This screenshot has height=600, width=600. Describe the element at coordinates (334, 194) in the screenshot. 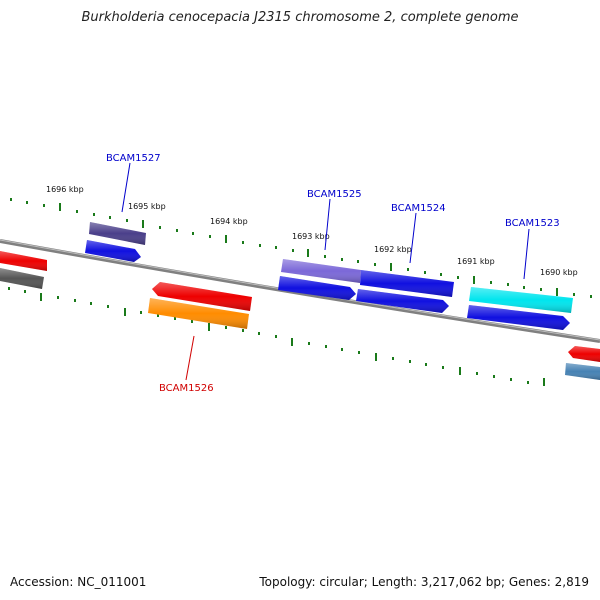

I see `gene-label-bcam1525: BCAM1525` at that location.